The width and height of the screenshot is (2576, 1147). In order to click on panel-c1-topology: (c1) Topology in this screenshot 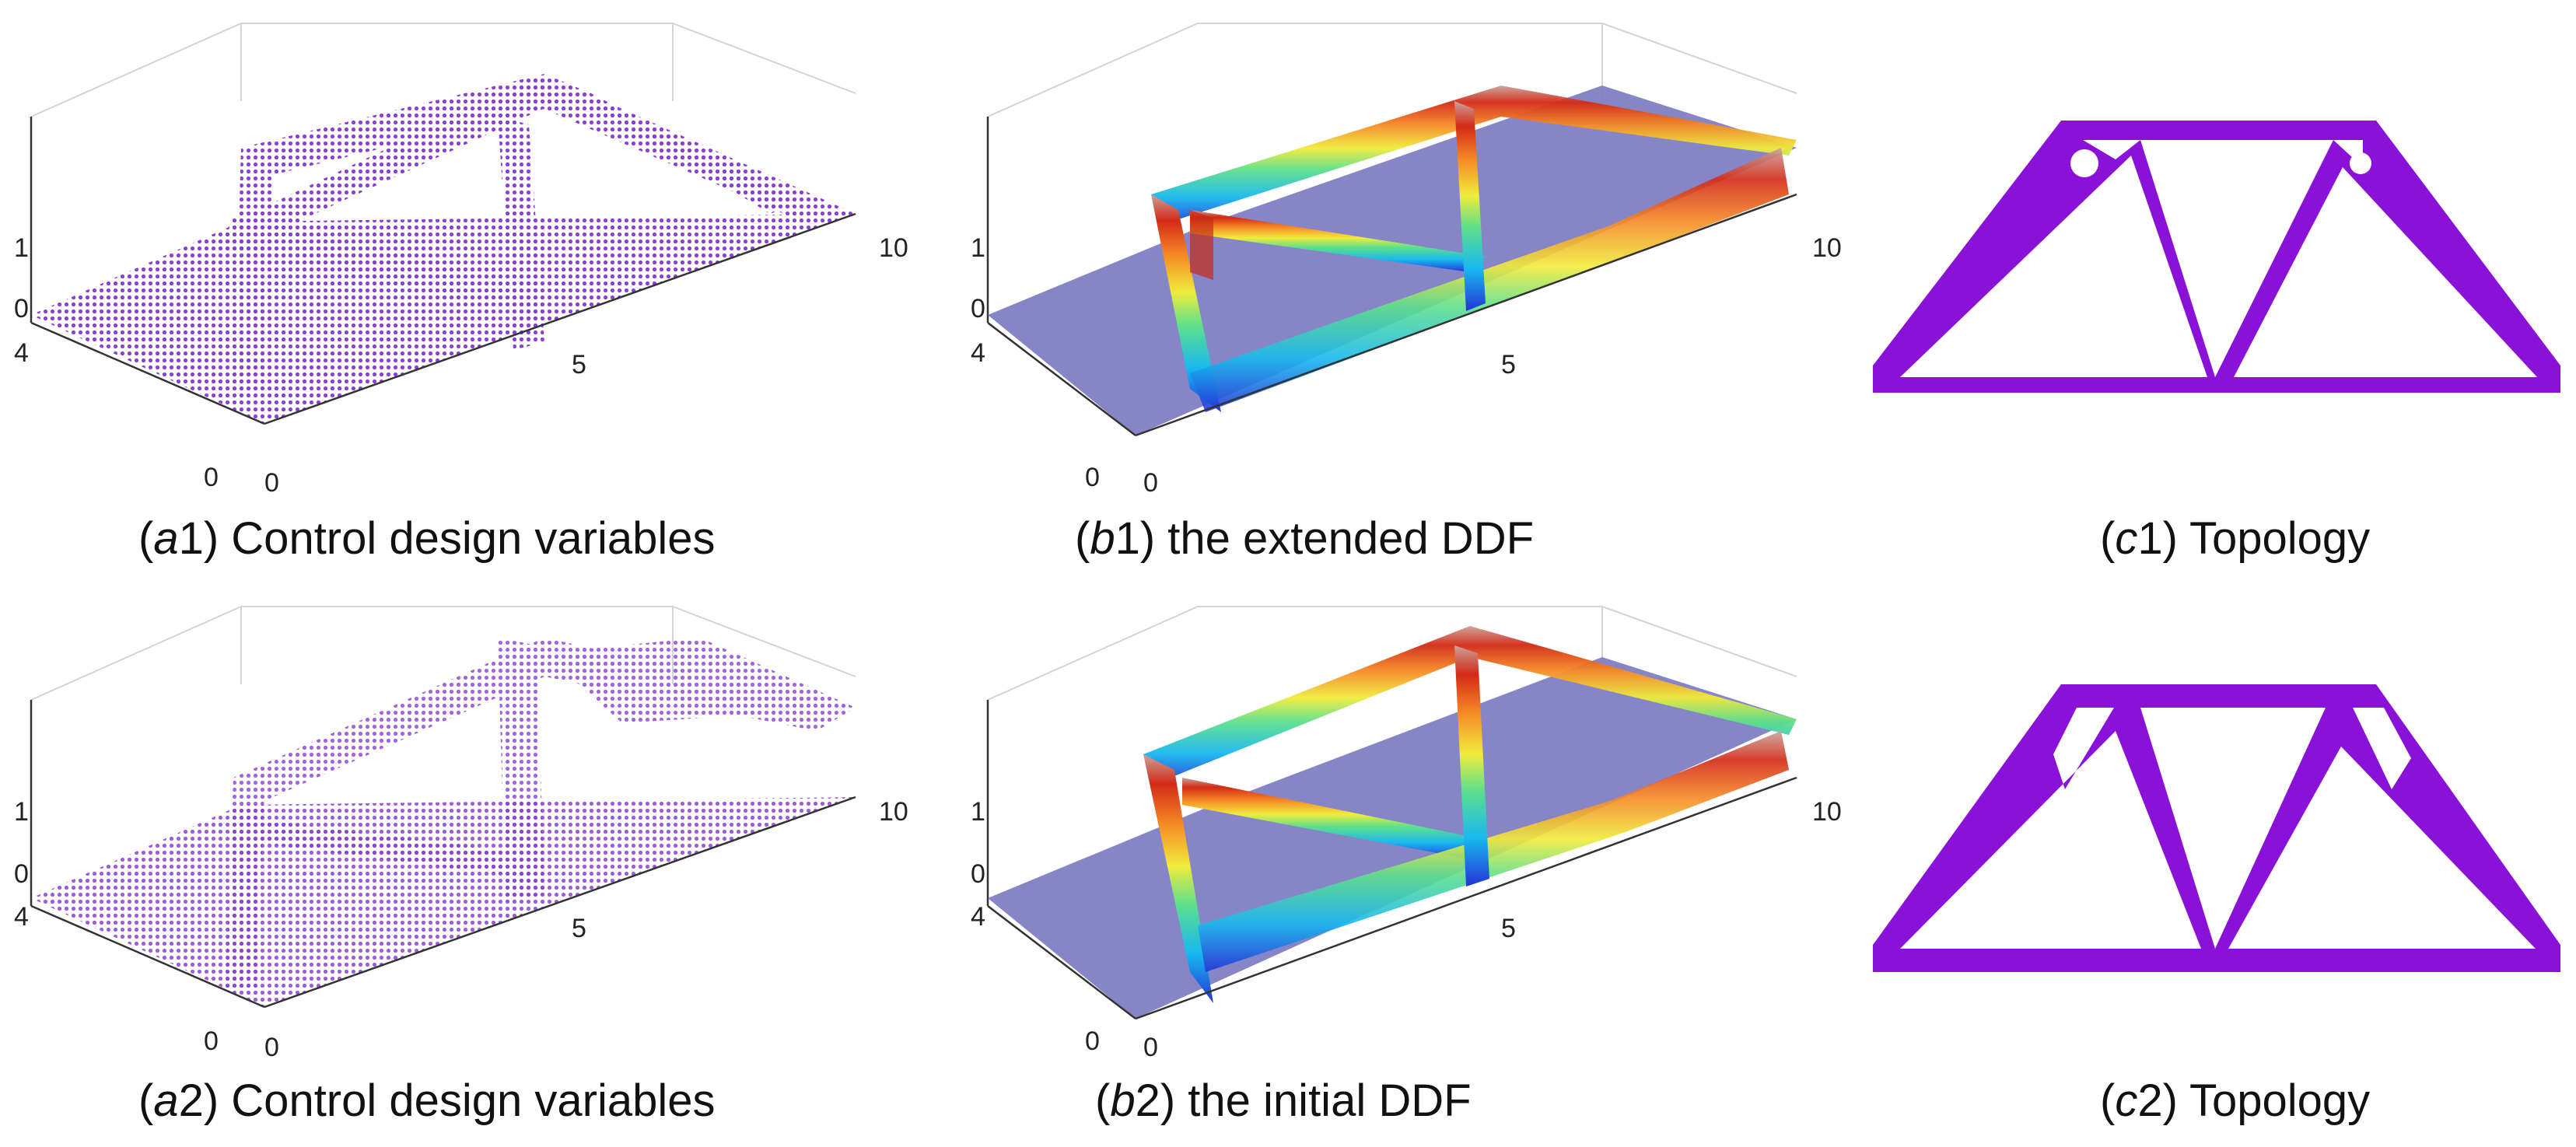, I will do `click(2217, 342)`.